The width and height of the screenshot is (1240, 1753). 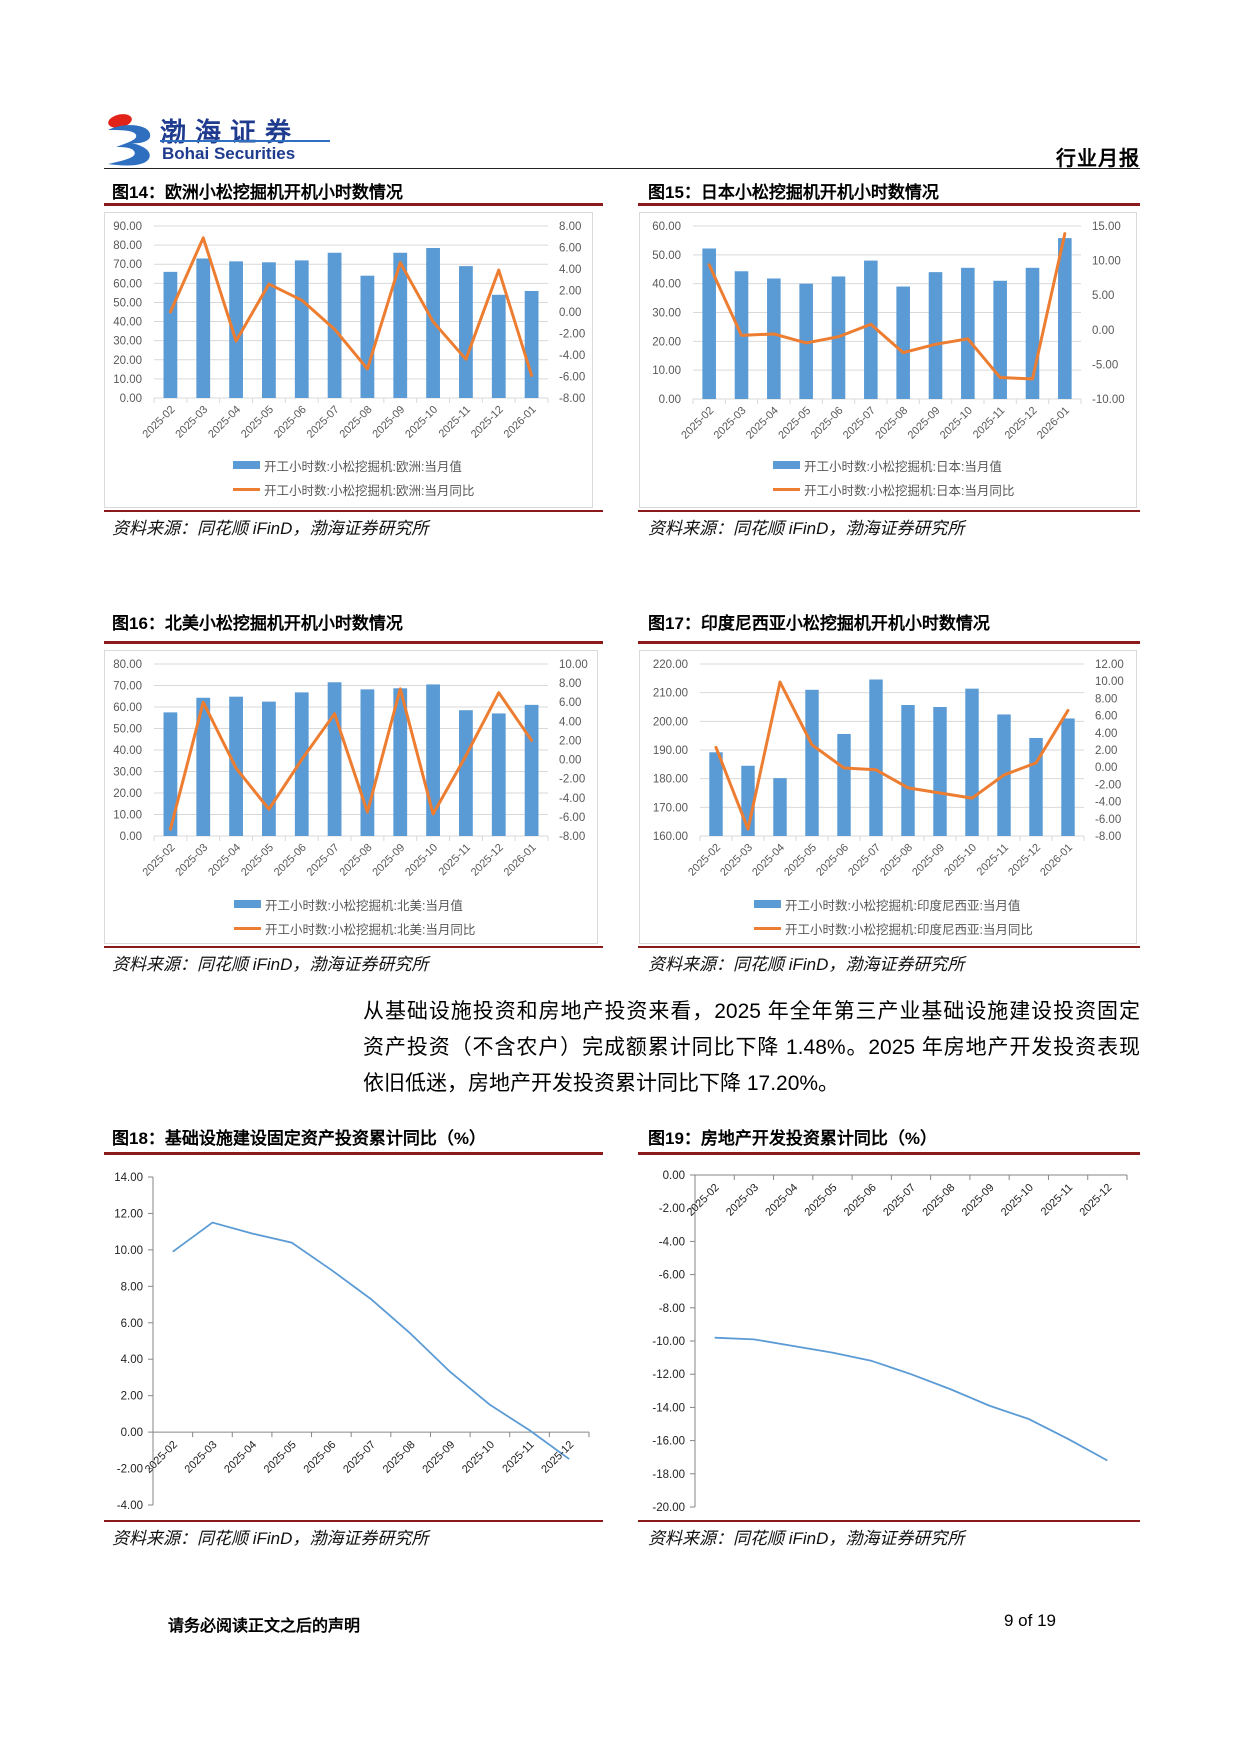 I want to click on figure-16-top-rule, so click(x=353, y=642).